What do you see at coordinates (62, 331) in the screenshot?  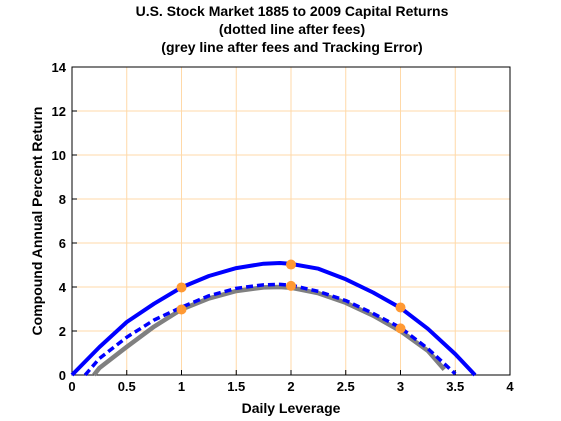 I see `y-tick-label: 2` at bounding box center [62, 331].